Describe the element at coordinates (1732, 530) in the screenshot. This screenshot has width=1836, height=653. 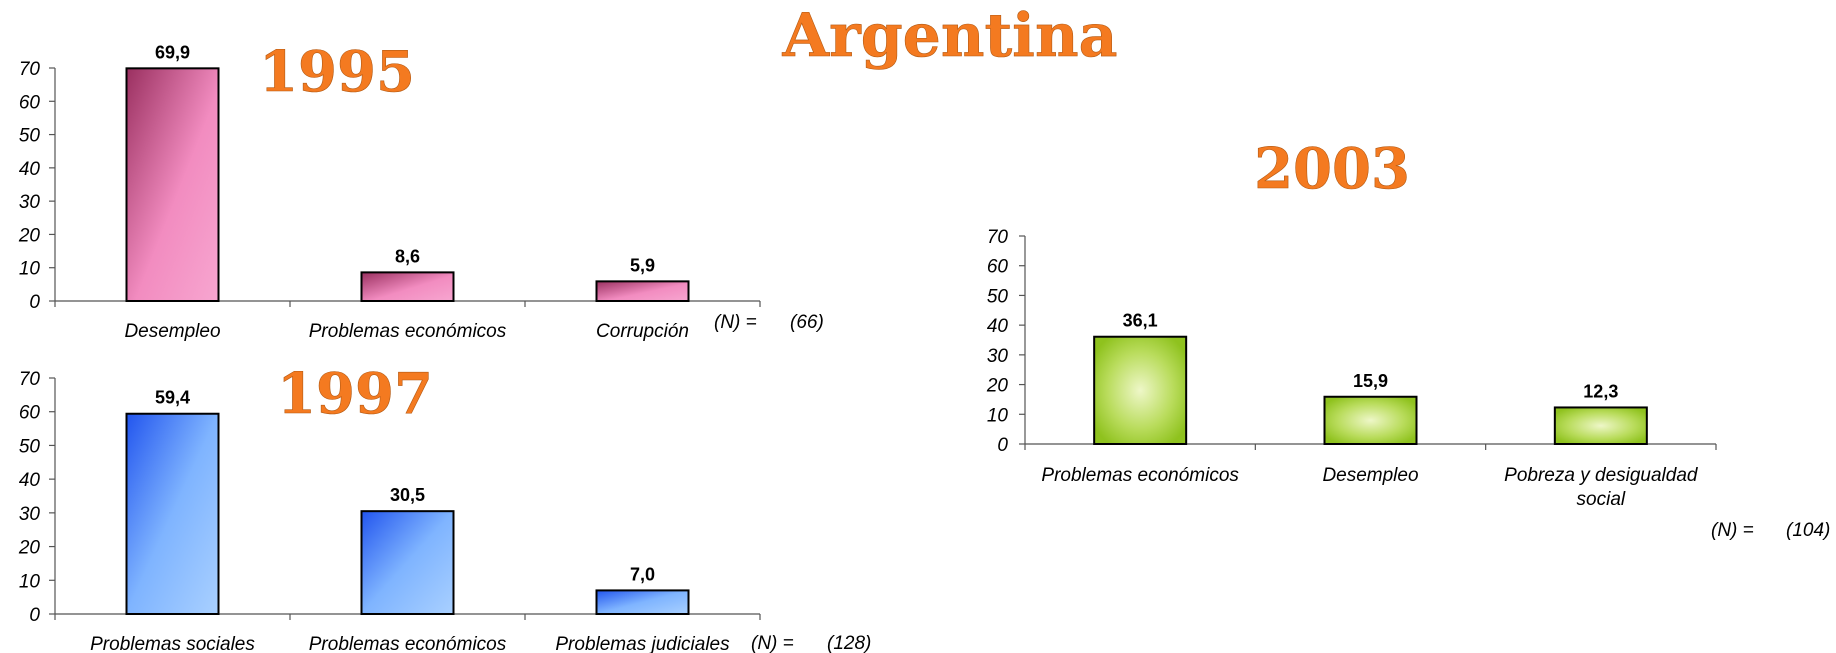
I see `n-label-2003: (N) =` at that location.